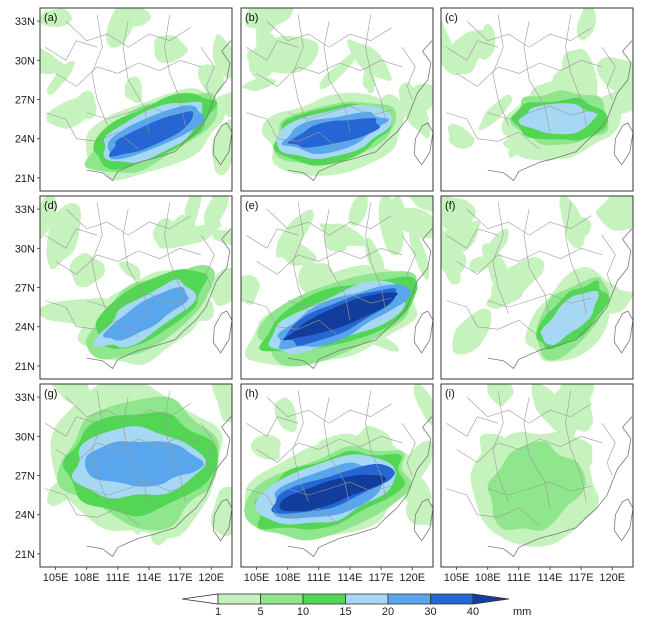 The width and height of the screenshot is (653, 621). Describe the element at coordinates (381, 578) in the screenshot. I see `lon-tick-label: 117E` at that location.